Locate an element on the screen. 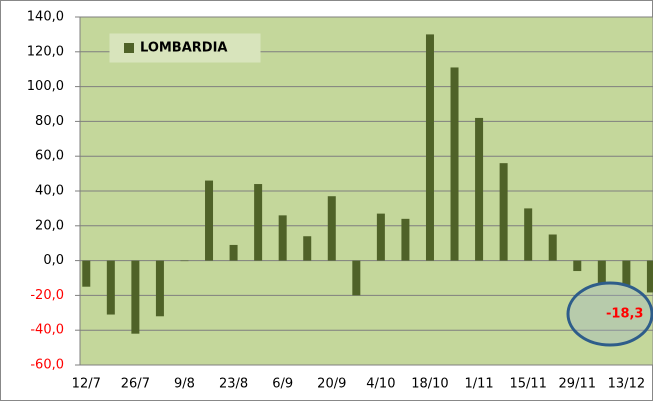 The image size is (653, 401). x-tick-label: 23/8 is located at coordinates (233, 384).